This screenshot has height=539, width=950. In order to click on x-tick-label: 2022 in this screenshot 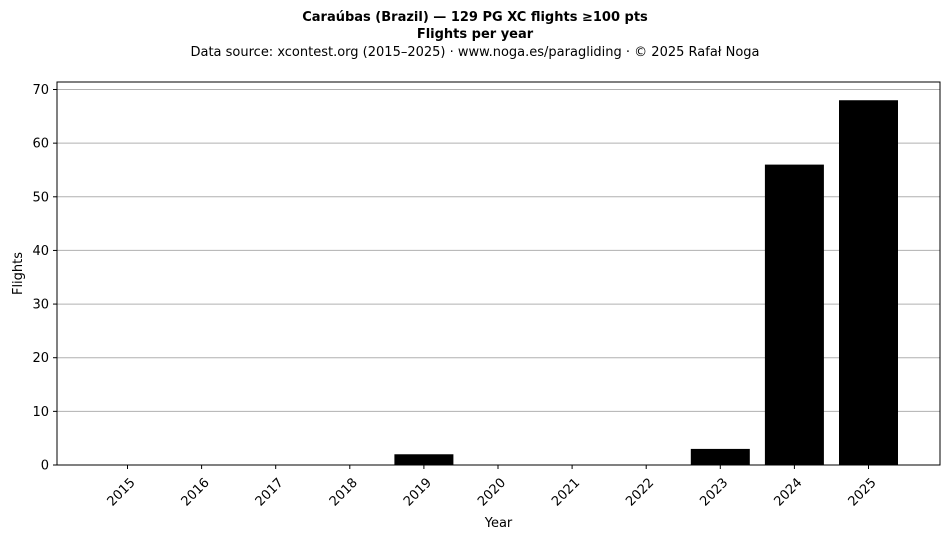, I will do `click(640, 492)`.